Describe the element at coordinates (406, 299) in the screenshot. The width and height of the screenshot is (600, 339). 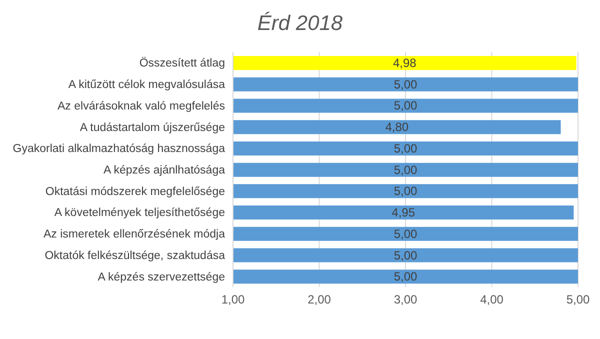
I see `x-tick-label: 3,00` at that location.